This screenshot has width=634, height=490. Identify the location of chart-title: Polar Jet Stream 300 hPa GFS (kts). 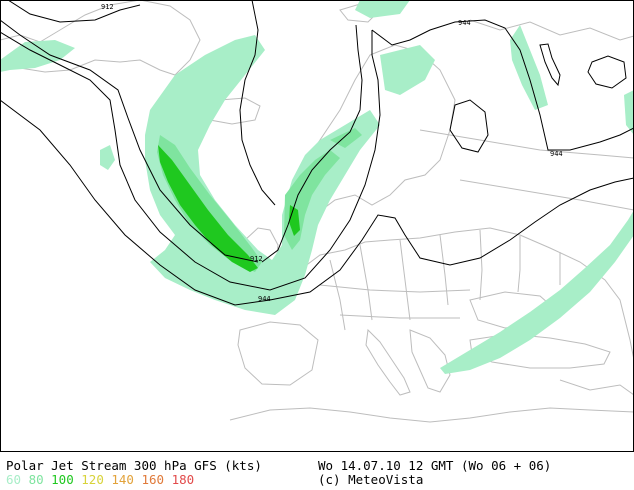
(134, 465).